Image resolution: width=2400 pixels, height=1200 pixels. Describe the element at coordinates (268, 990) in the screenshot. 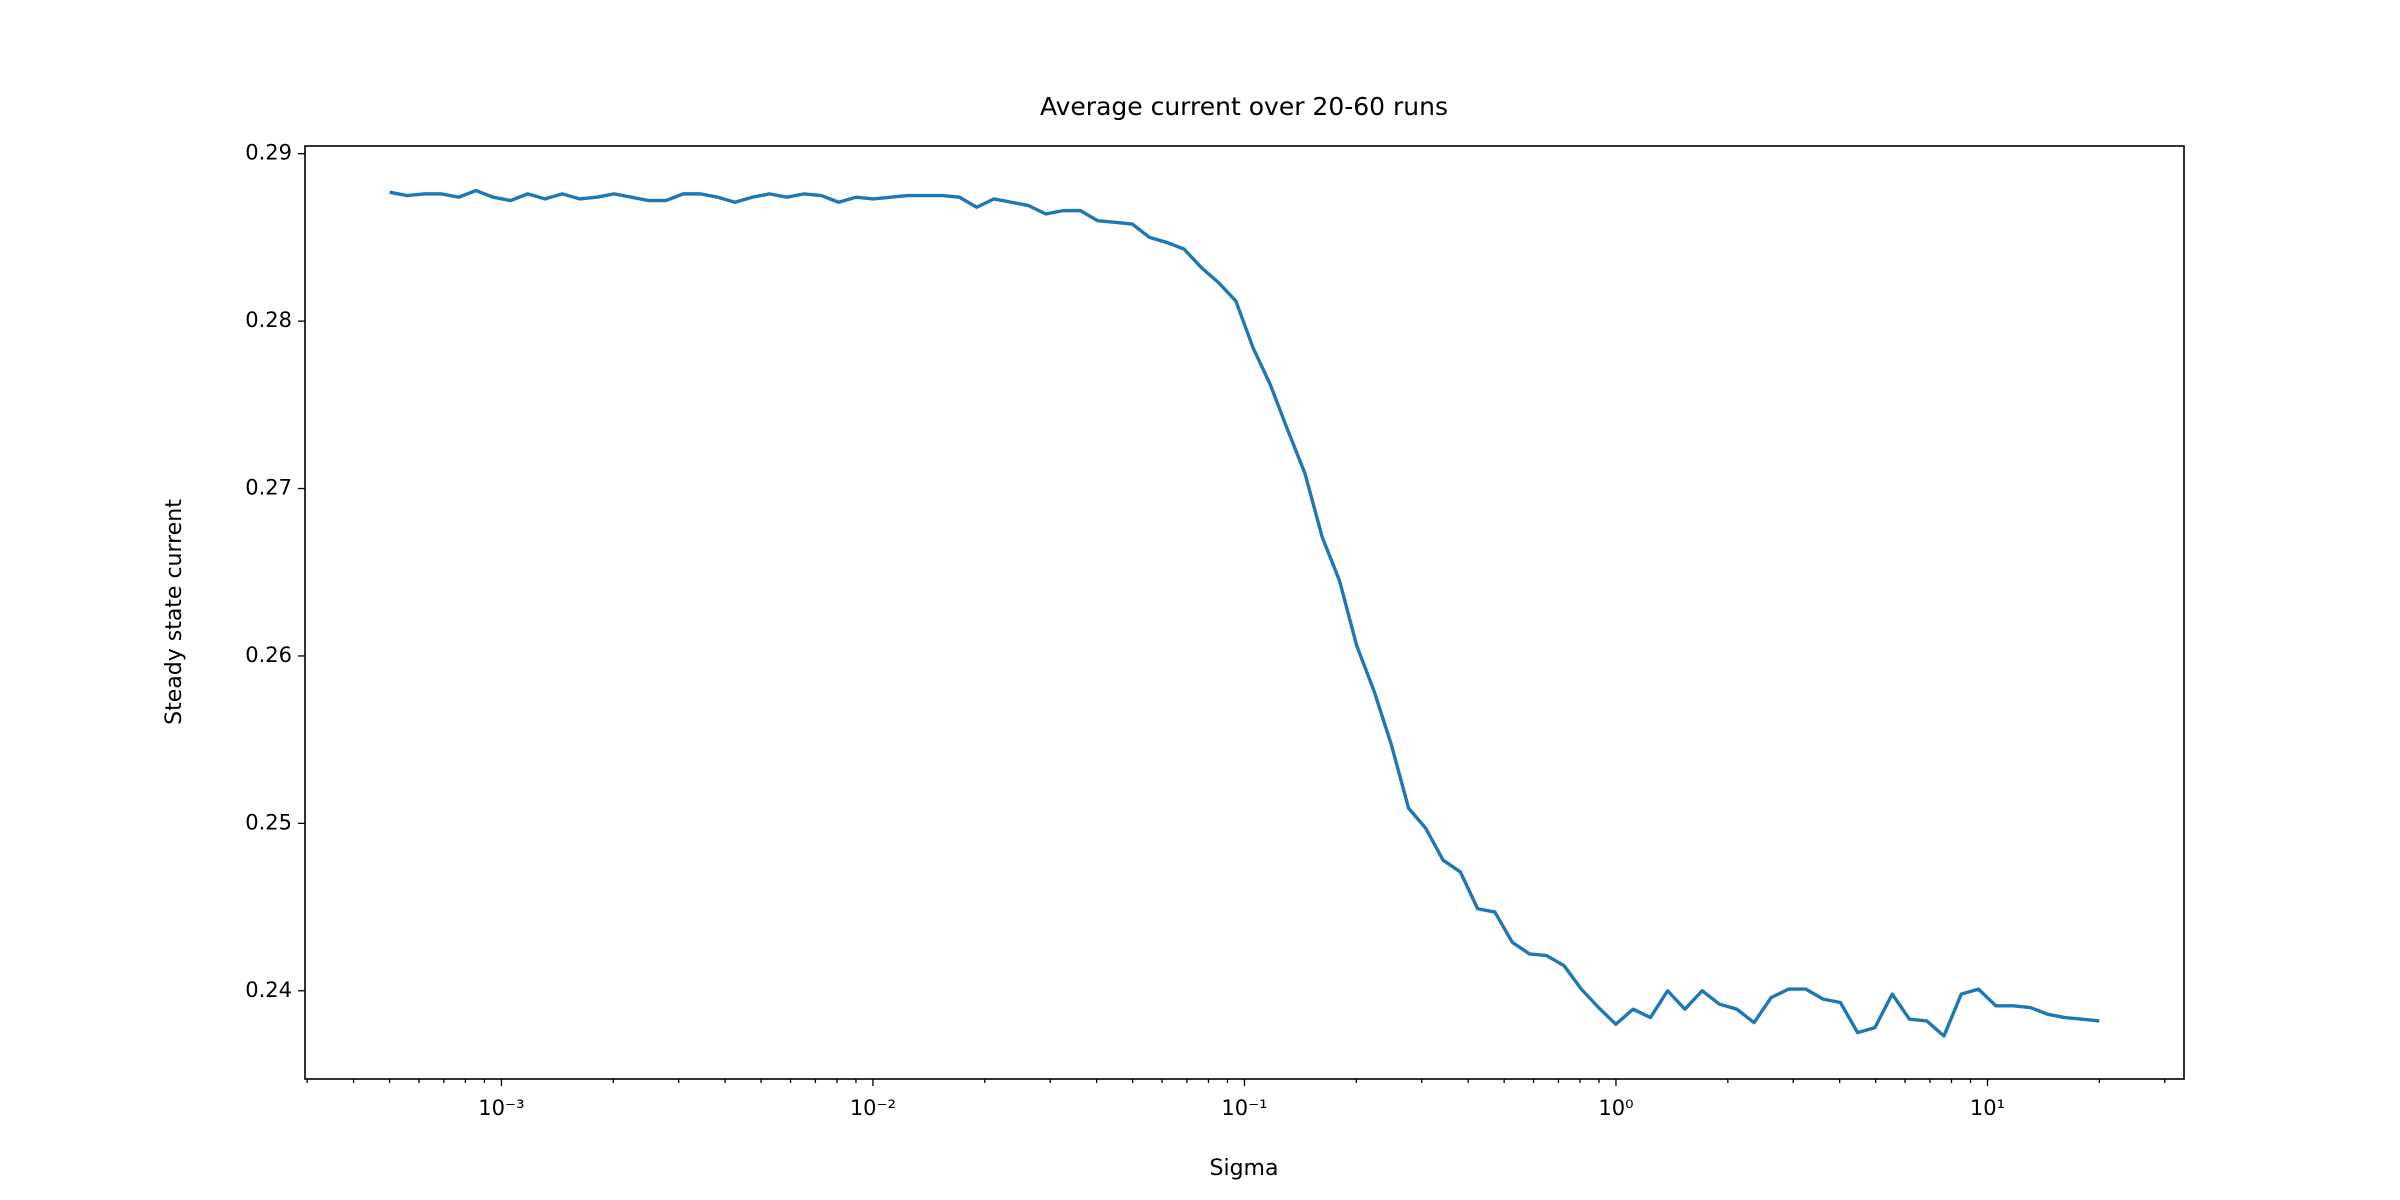

I see `y-tick-label: 0.24` at that location.